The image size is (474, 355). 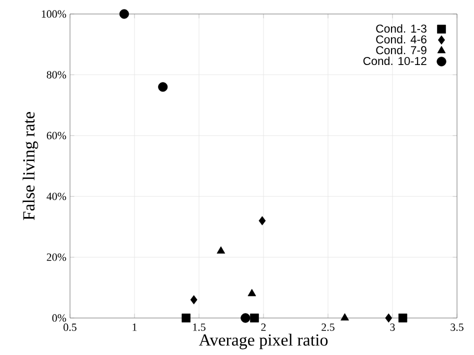 What do you see at coordinates (401, 28) in the screenshot?
I see `legend-label: Cond. 1-3` at bounding box center [401, 28].